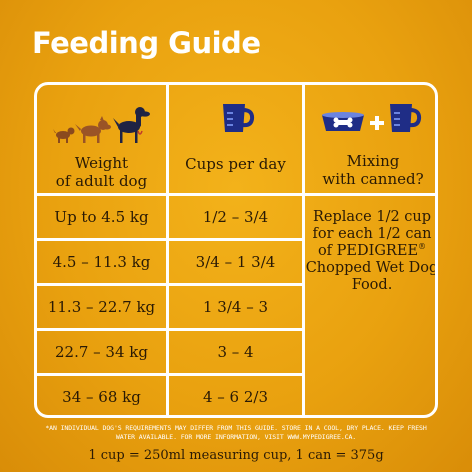 The width and height of the screenshot is (472, 472). What do you see at coordinates (235, 397) in the screenshot?
I see `cups-cell: 4 – 6 2/3` at bounding box center [235, 397].